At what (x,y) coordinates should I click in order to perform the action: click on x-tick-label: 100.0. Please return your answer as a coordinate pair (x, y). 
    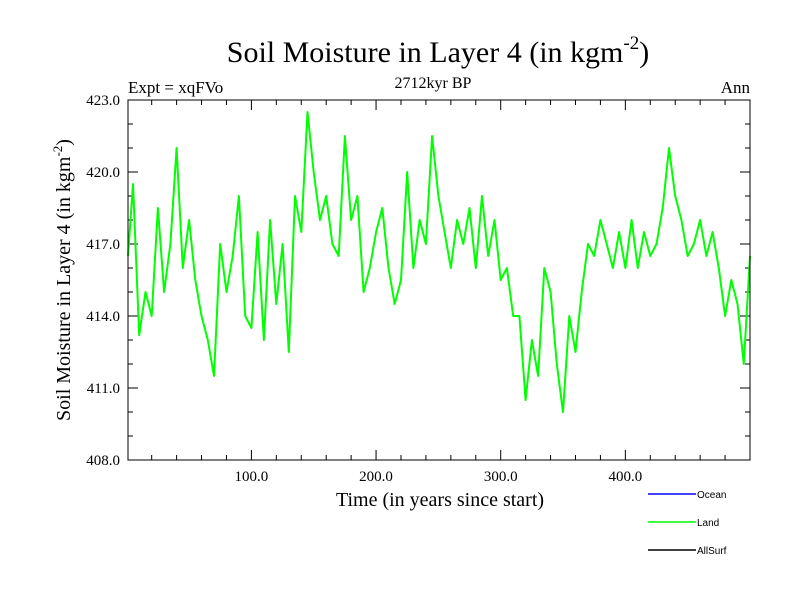
    Looking at the image, I should click on (252, 477).